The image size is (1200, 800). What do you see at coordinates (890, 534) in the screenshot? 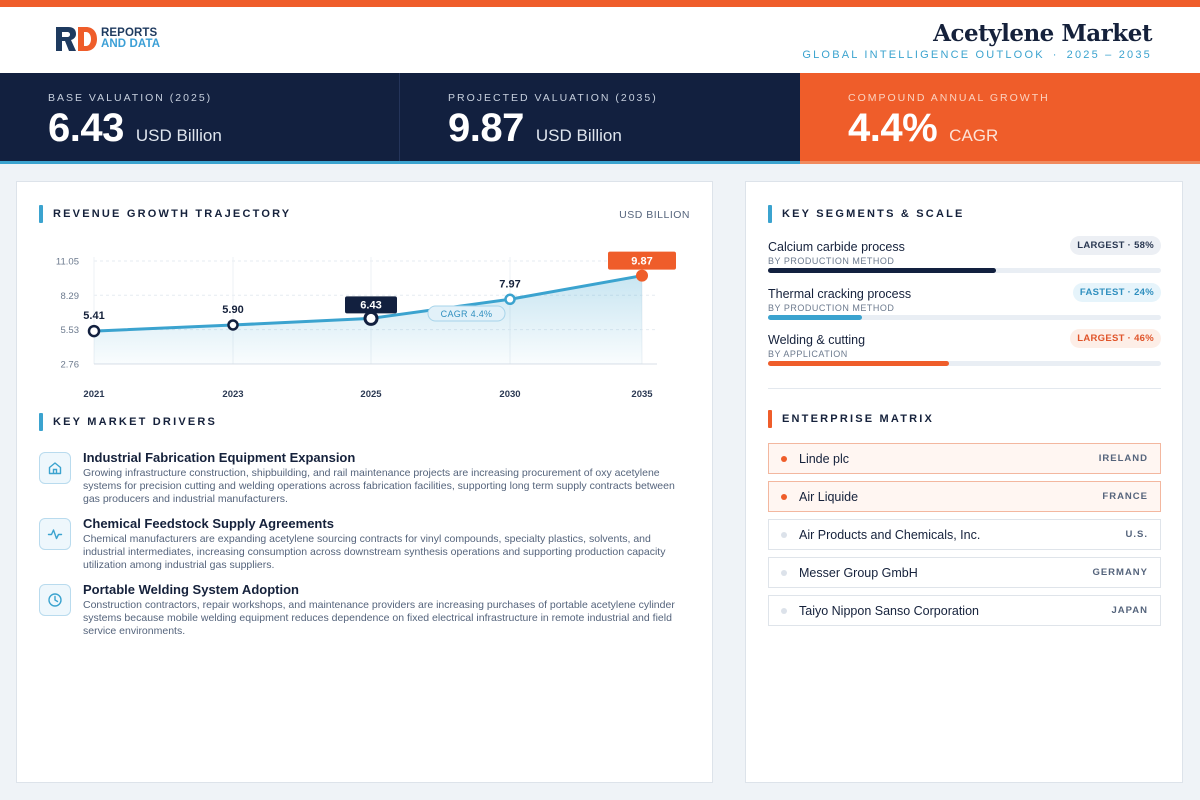
I see `company-name: Air Products and Chemicals, Inc.` at bounding box center [890, 534].